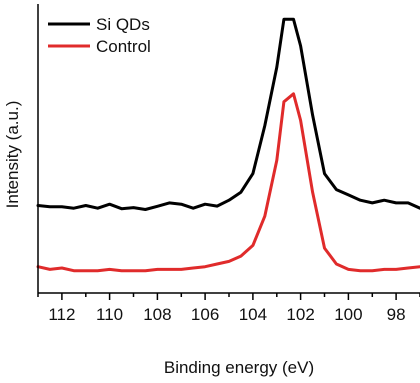  What do you see at coordinates (205, 314) in the screenshot?
I see `x-tick-label: 106` at bounding box center [205, 314].